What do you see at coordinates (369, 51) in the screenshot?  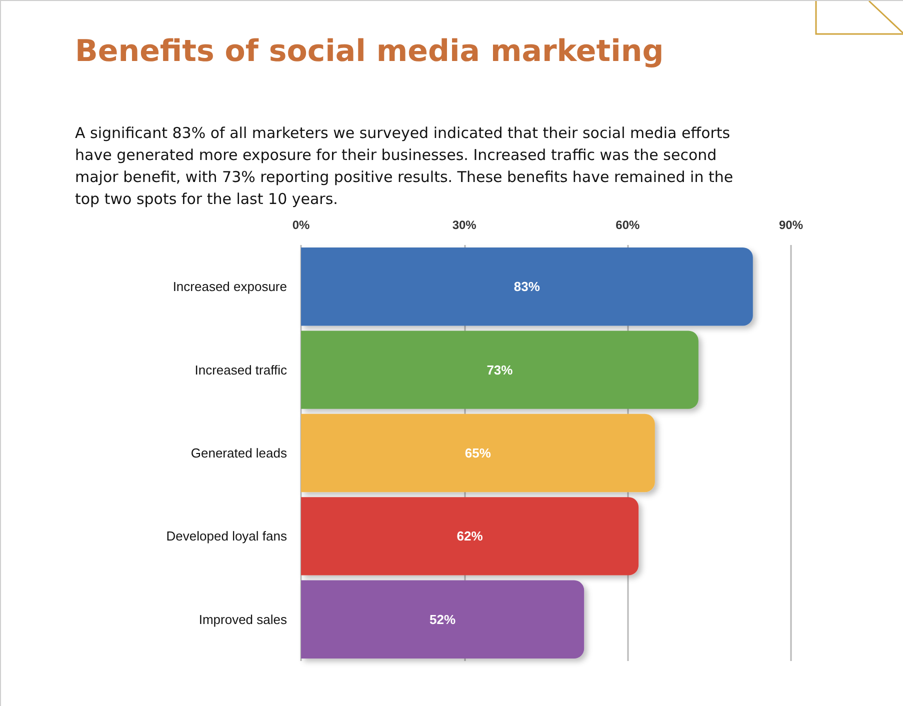 I see `chart-title: Benefits of social media marketing` at bounding box center [369, 51].